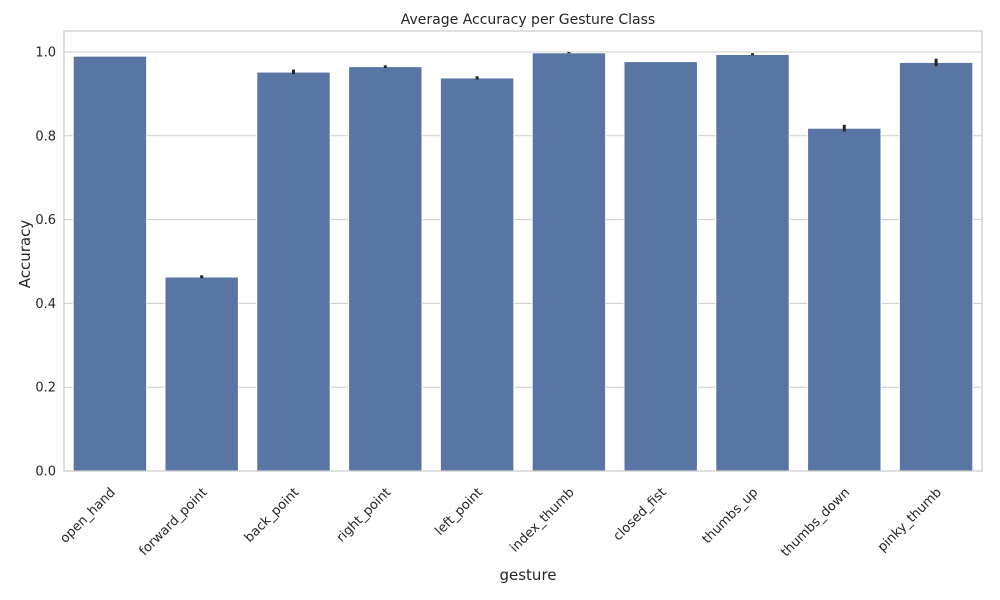 The width and height of the screenshot is (1000, 600). I want to click on bar-thumbs_down, so click(844, 299).